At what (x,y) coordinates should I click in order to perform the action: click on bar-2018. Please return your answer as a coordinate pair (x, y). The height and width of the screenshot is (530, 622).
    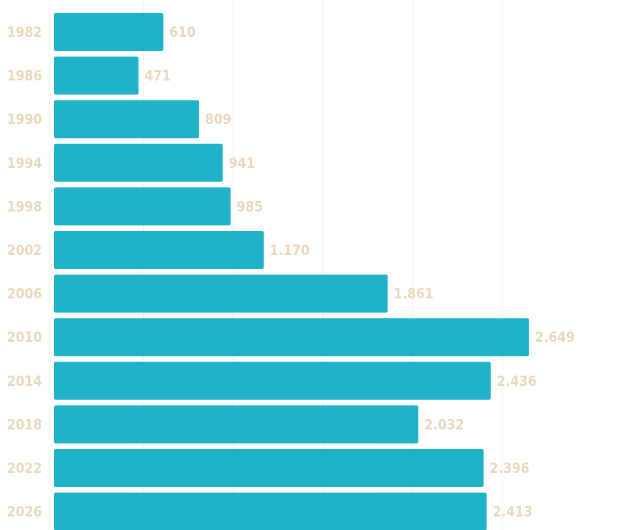
    Looking at the image, I should click on (236, 424).